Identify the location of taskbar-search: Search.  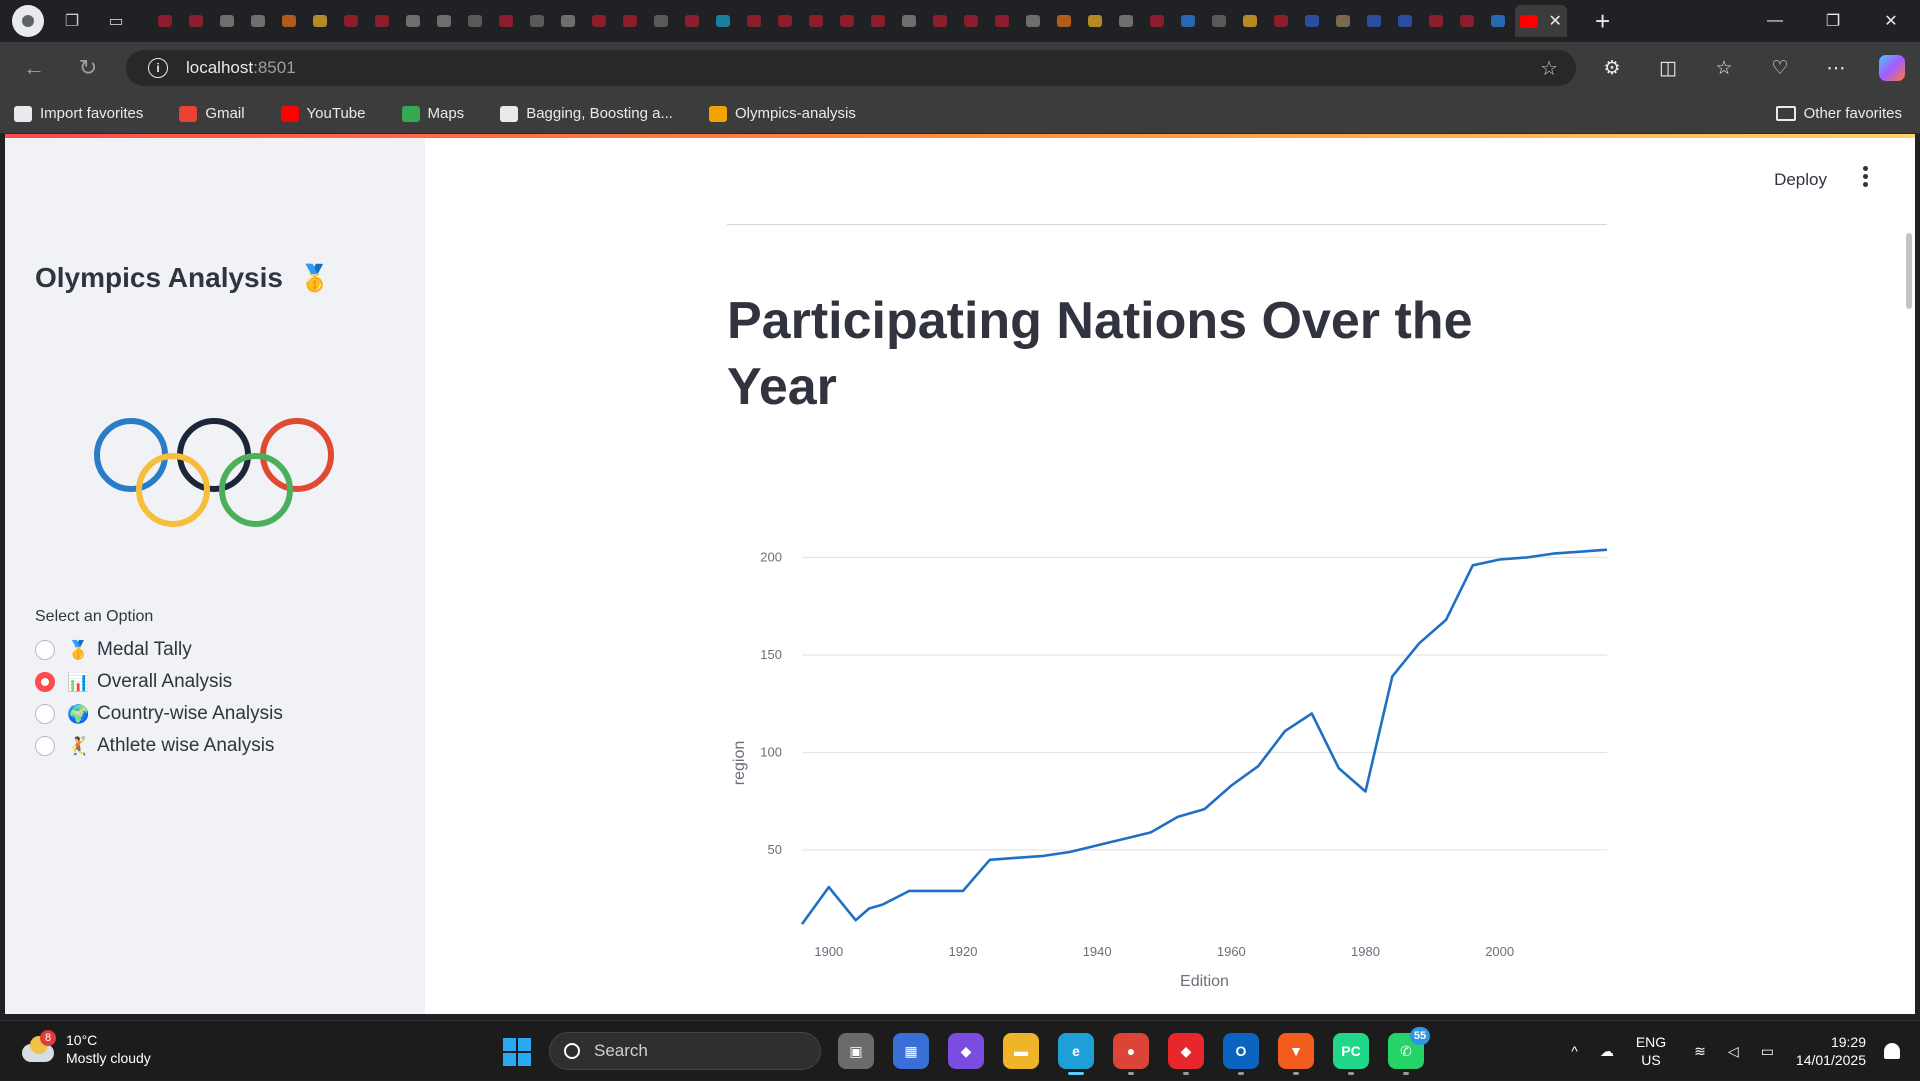
(685, 1051).